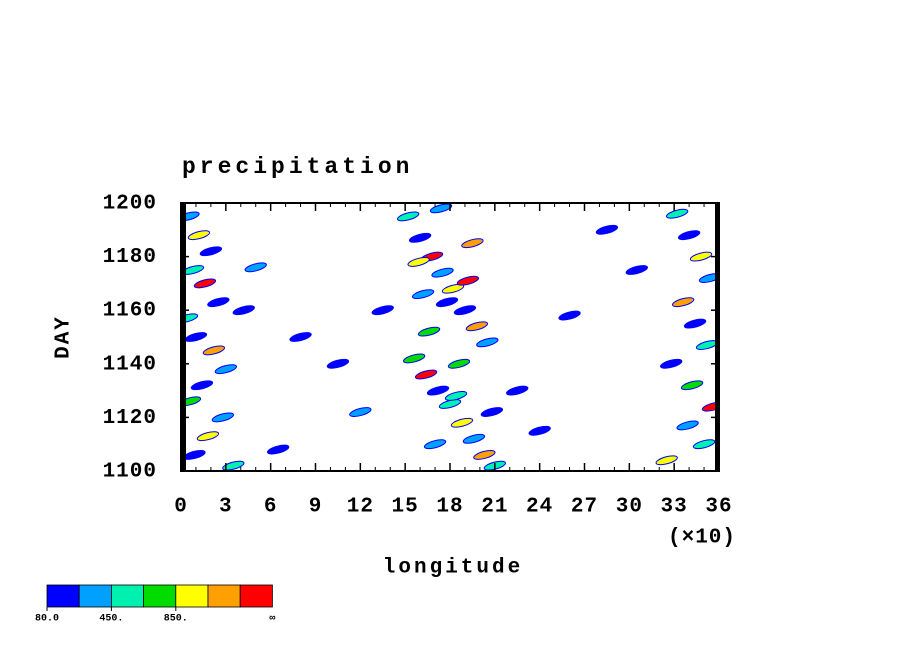 This screenshot has height=654, width=904. I want to click on x-tick-label: 36, so click(718, 507).